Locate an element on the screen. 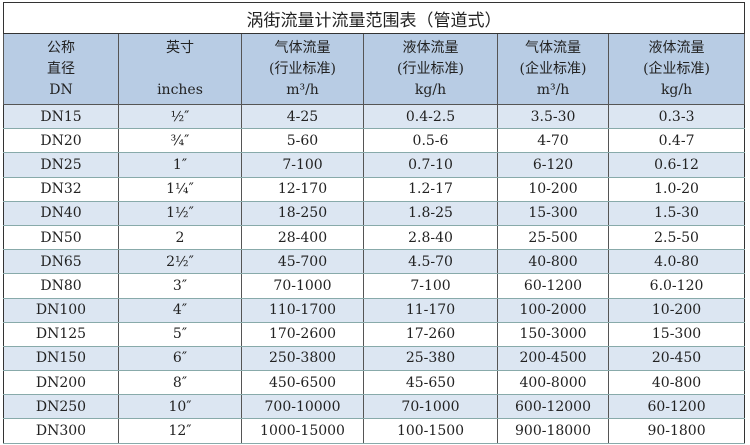 Image resolution: width=750 pixels, height=445 pixels. table-cell: 1.2-17 is located at coordinates (430, 189).